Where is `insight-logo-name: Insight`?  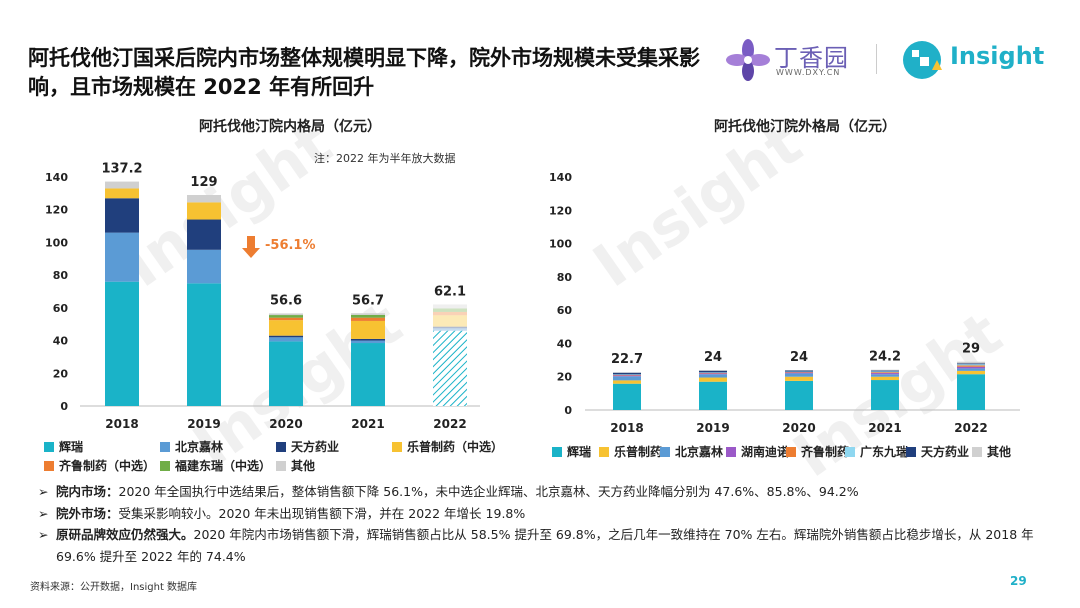 insight-logo-name: Insight is located at coordinates (997, 56).